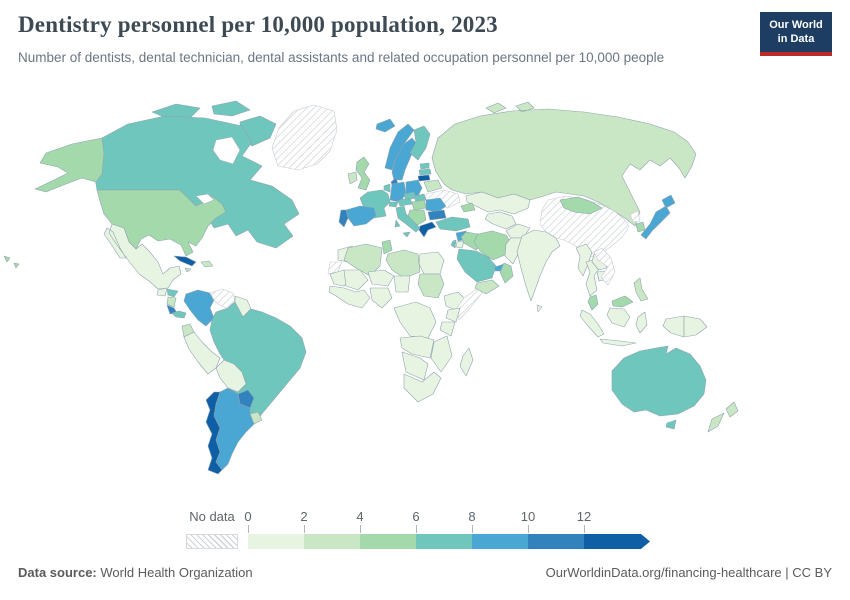 The width and height of the screenshot is (850, 600). I want to click on legend-tick-label: 12, so click(584, 516).